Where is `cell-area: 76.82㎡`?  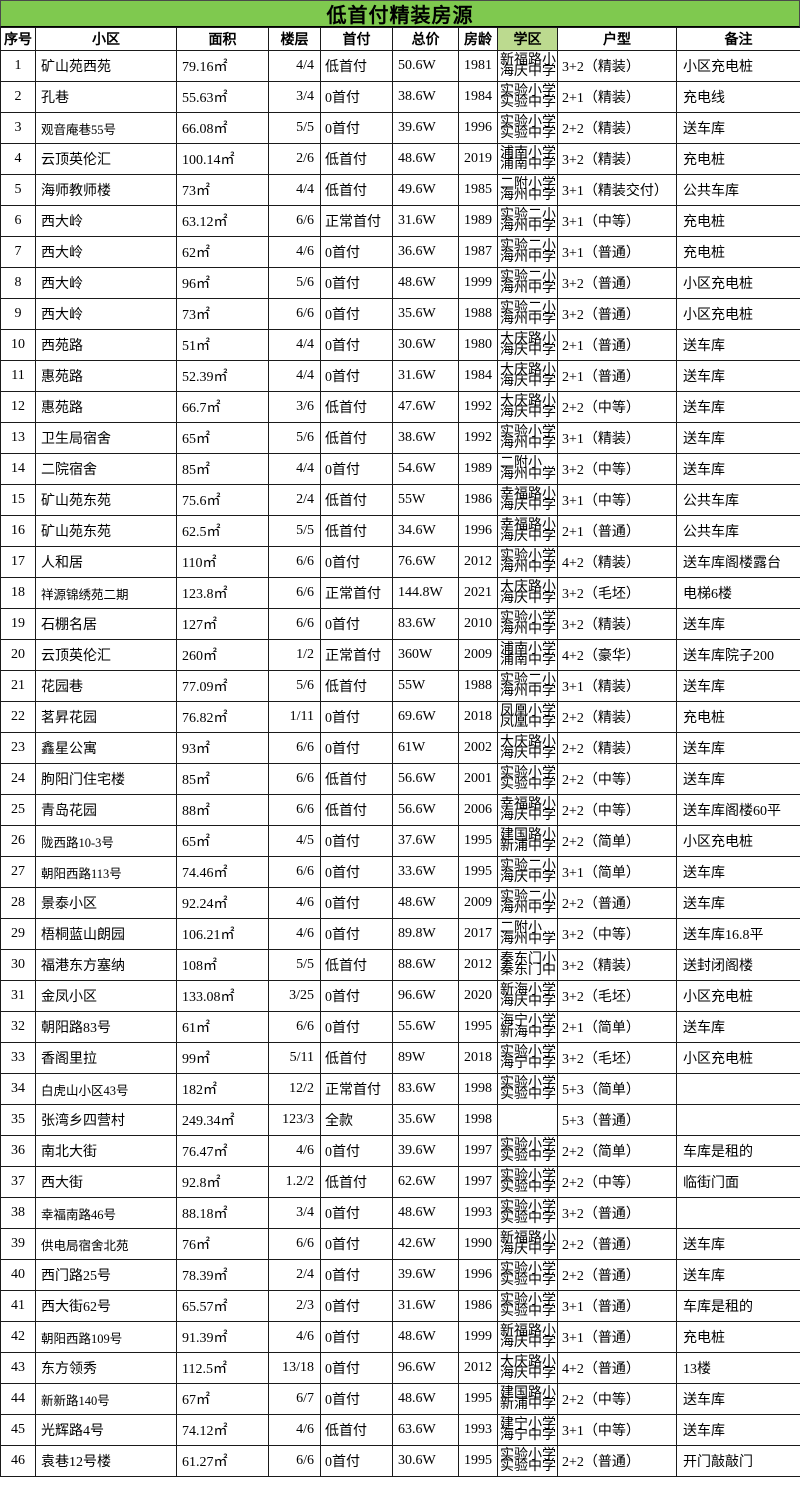 cell-area: 76.82㎡ is located at coordinates (222, 717).